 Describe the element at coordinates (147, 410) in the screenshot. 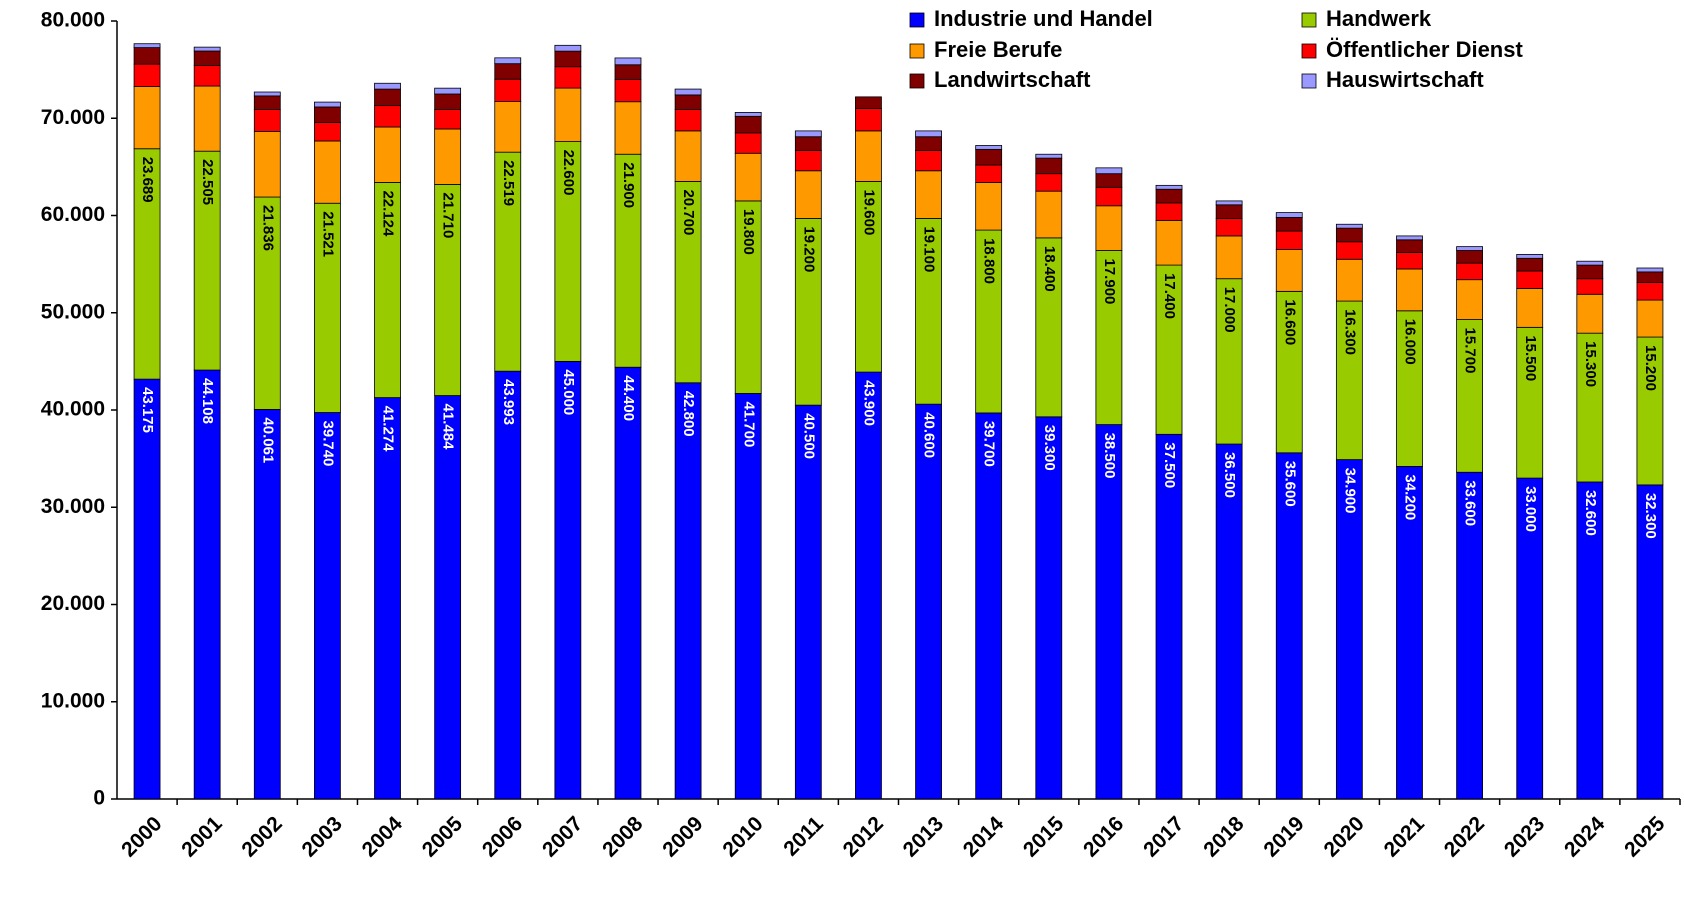

I see `value-label: 43.175` at that location.